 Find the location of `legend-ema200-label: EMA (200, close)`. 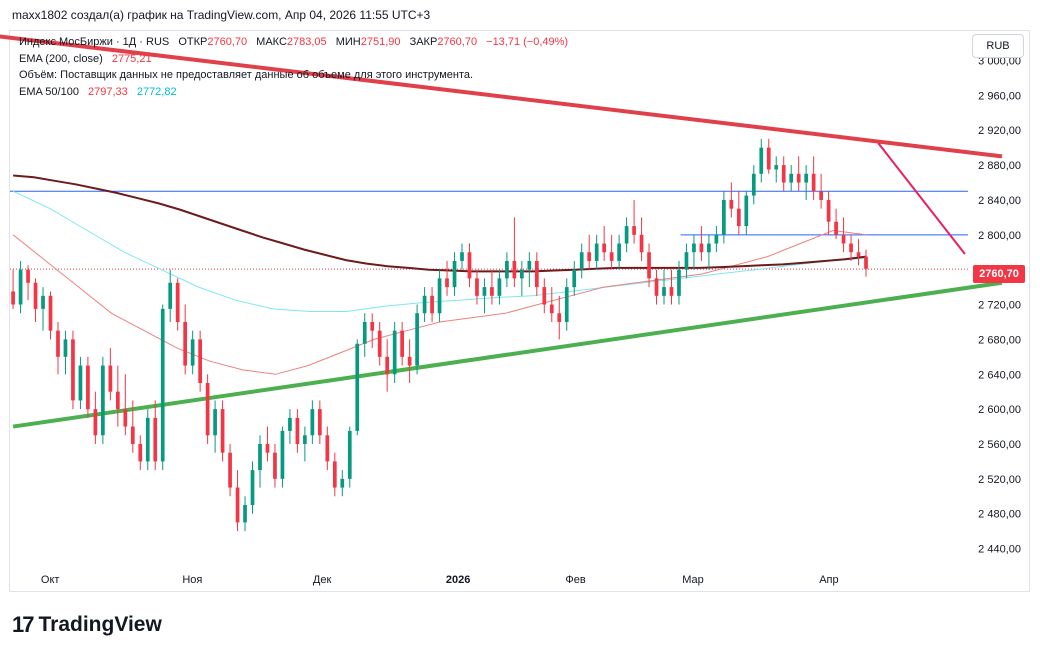

legend-ema200-label: EMA (200, close) is located at coordinates (61, 58).